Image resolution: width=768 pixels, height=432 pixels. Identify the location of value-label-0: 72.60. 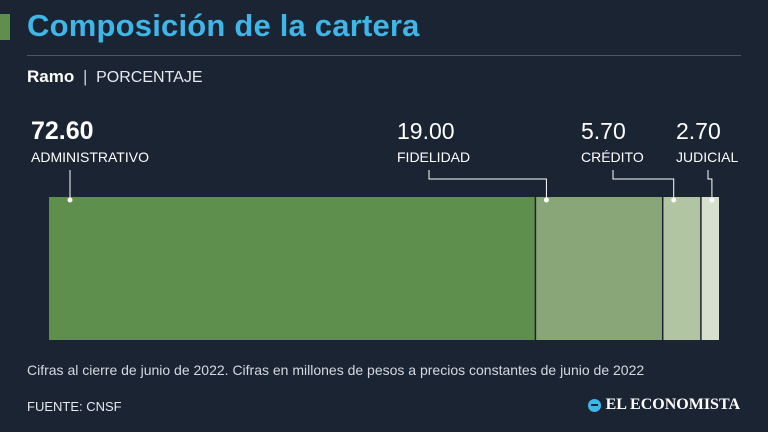
(62, 131).